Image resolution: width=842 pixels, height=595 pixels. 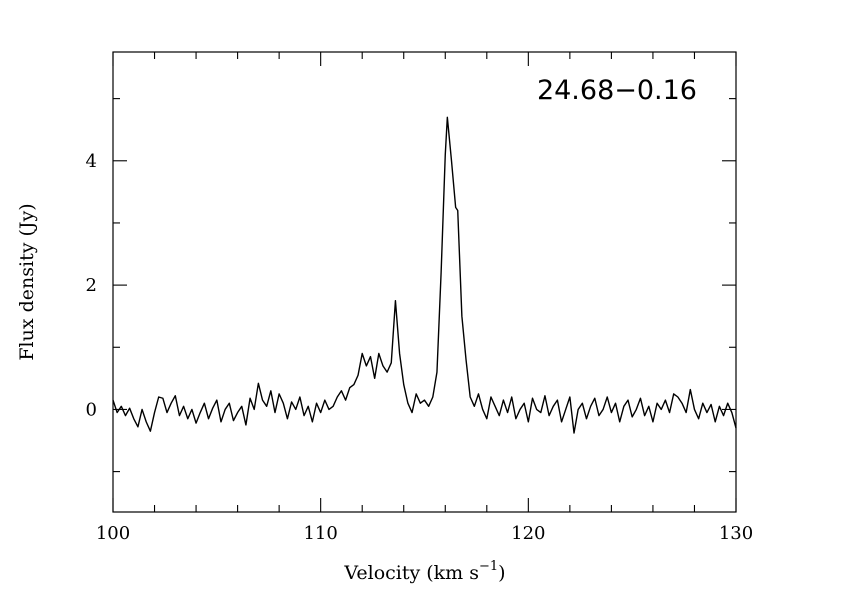 I want to click on y-tick-label: 0, so click(x=91, y=409).